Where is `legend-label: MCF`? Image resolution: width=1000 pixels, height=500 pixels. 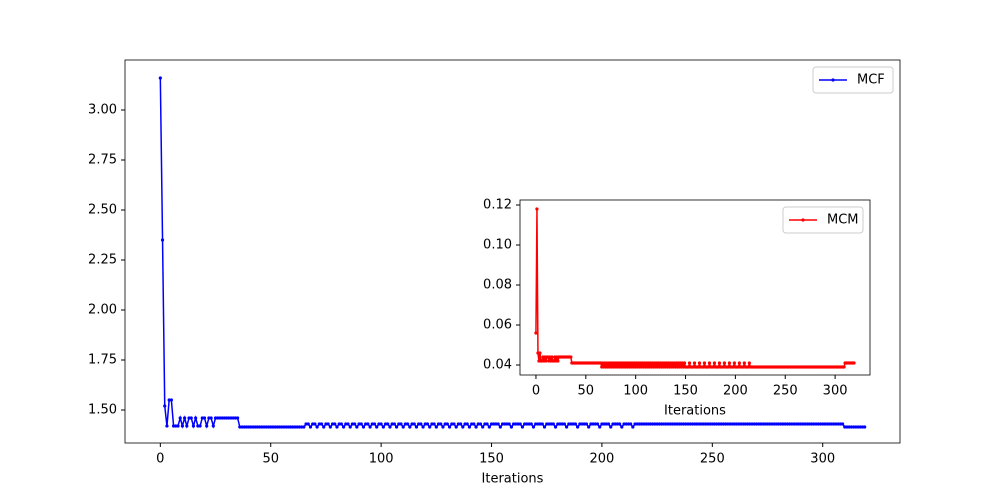
legend-label: MCF is located at coordinates (871, 80).